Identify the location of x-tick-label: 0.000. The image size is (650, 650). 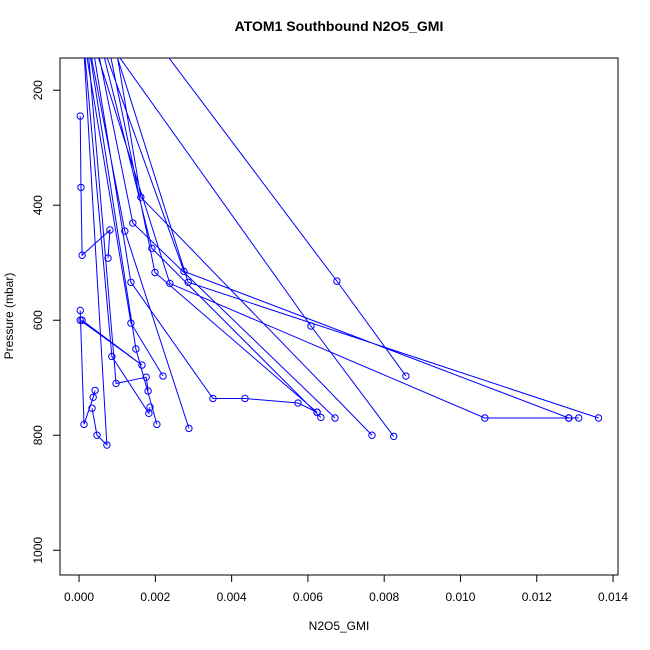
(79, 597).